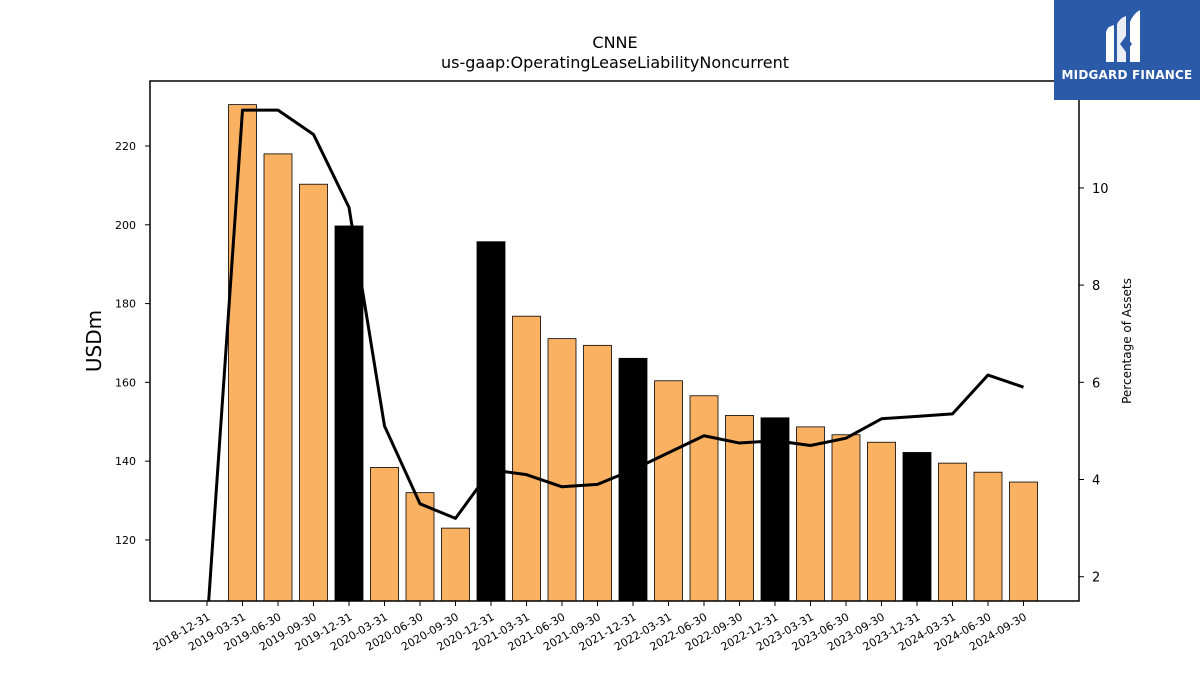  Describe the element at coordinates (1123, 36) in the screenshot. I see `midgard-m-icon` at that location.